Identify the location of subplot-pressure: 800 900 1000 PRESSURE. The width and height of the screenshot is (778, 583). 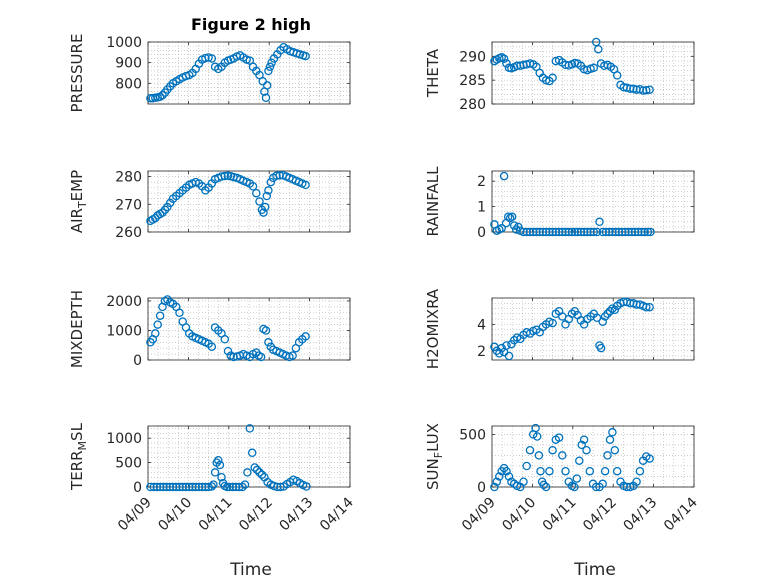
(209, 73).